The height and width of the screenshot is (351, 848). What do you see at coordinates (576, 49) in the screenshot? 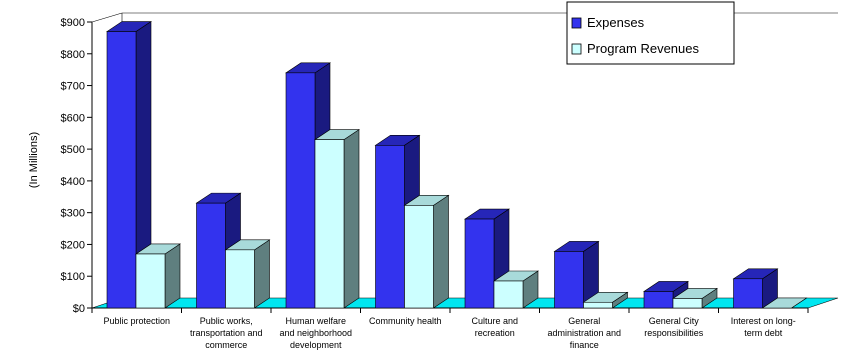
I see `legend-swatch-program-revenues` at bounding box center [576, 49].